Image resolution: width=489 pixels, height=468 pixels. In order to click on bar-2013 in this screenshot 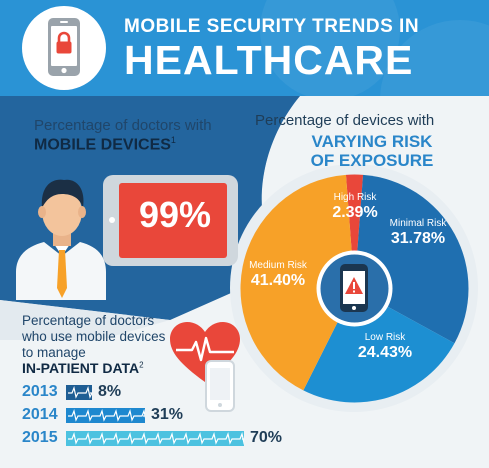, I will do `click(79, 392)`.